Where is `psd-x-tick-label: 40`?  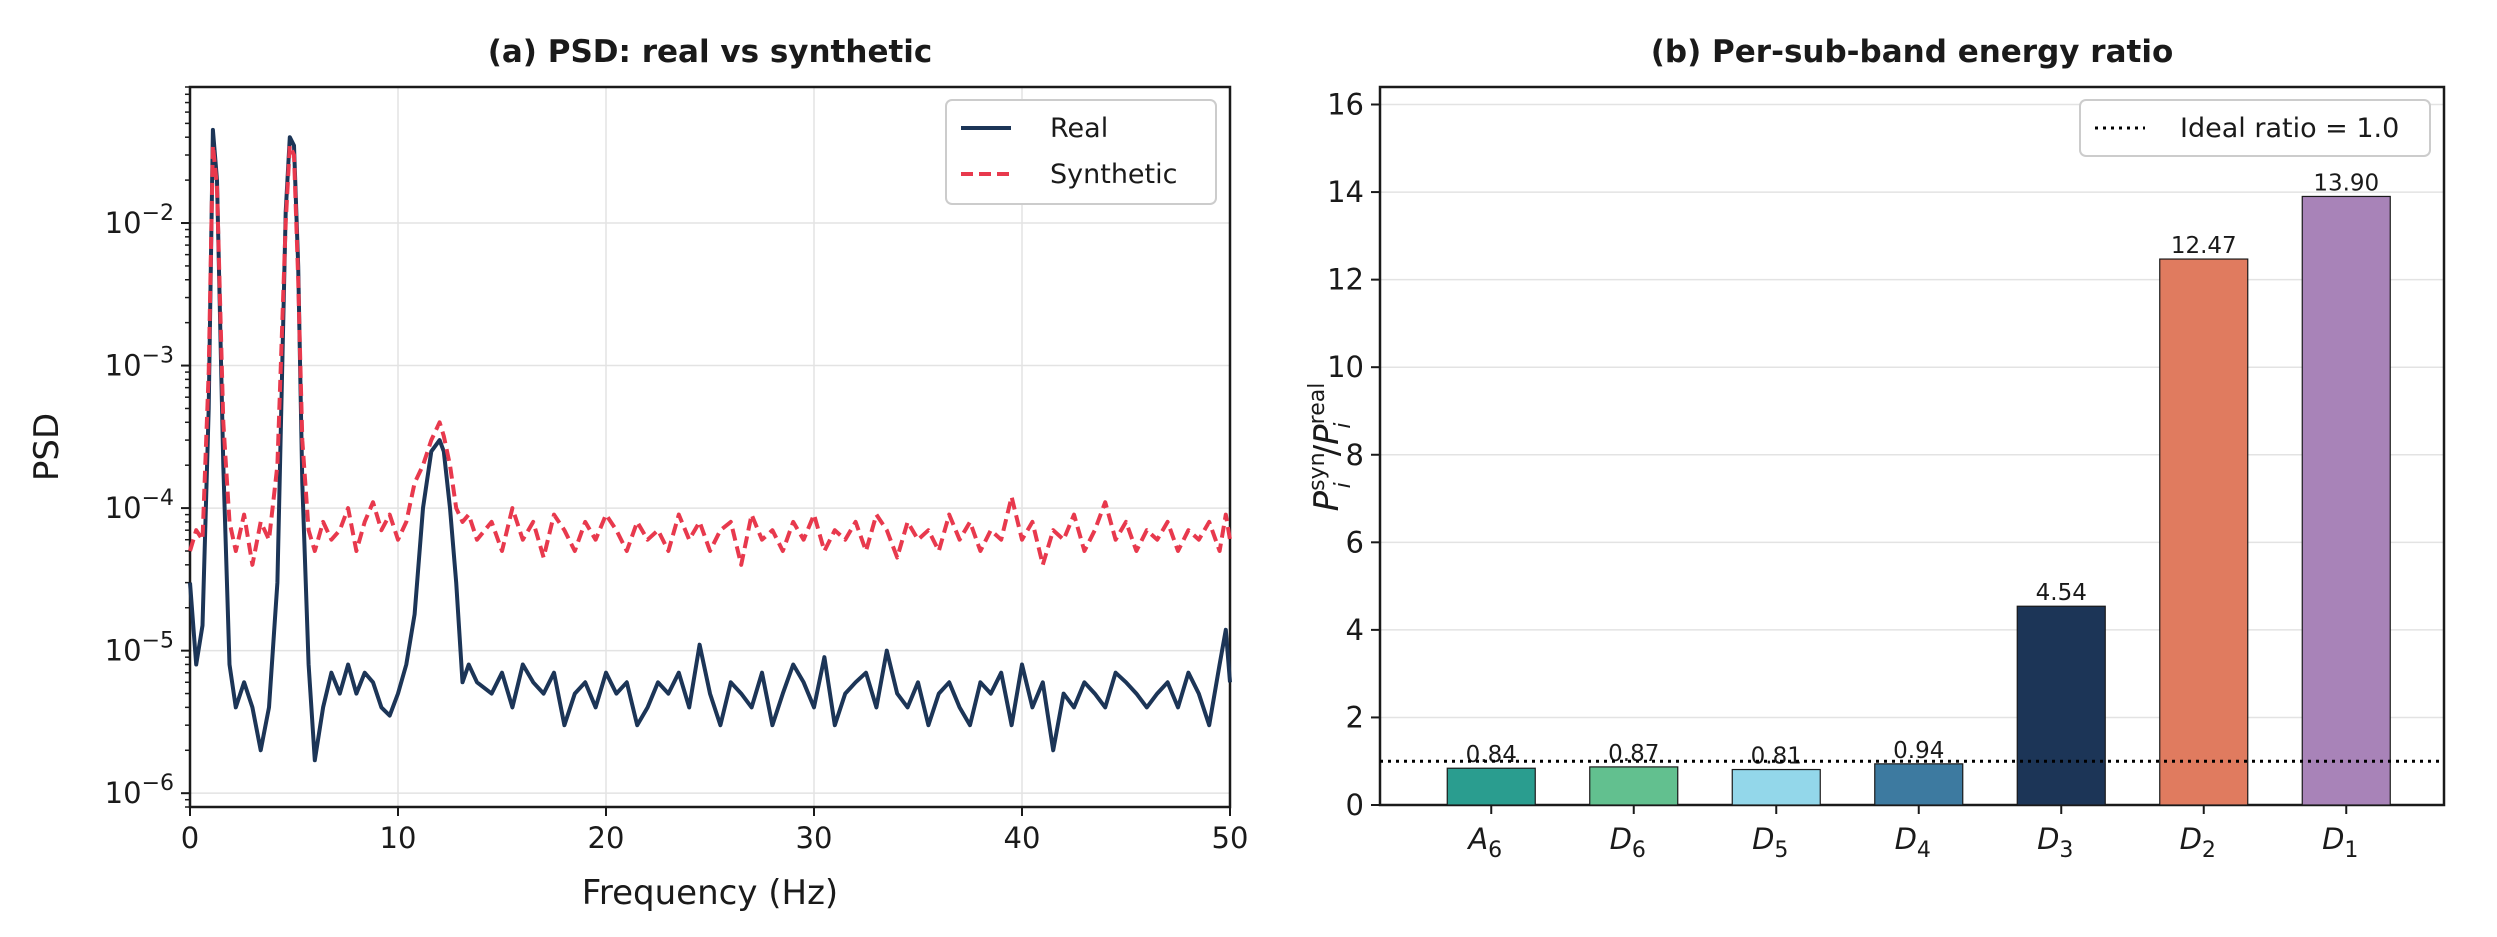
psd-x-tick-label: 40 is located at coordinates (1022, 838).